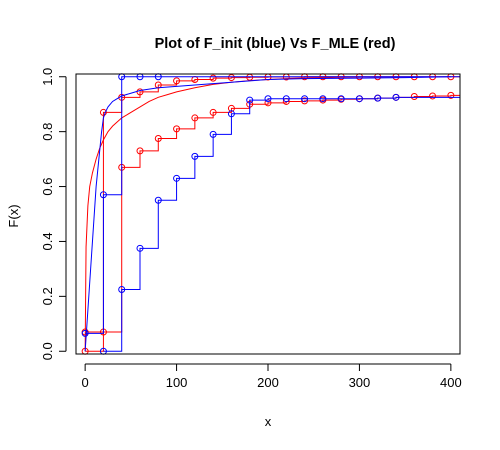 The image size is (500, 450). Describe the element at coordinates (268, 421) in the screenshot. I see `x-axis-label: x` at that location.